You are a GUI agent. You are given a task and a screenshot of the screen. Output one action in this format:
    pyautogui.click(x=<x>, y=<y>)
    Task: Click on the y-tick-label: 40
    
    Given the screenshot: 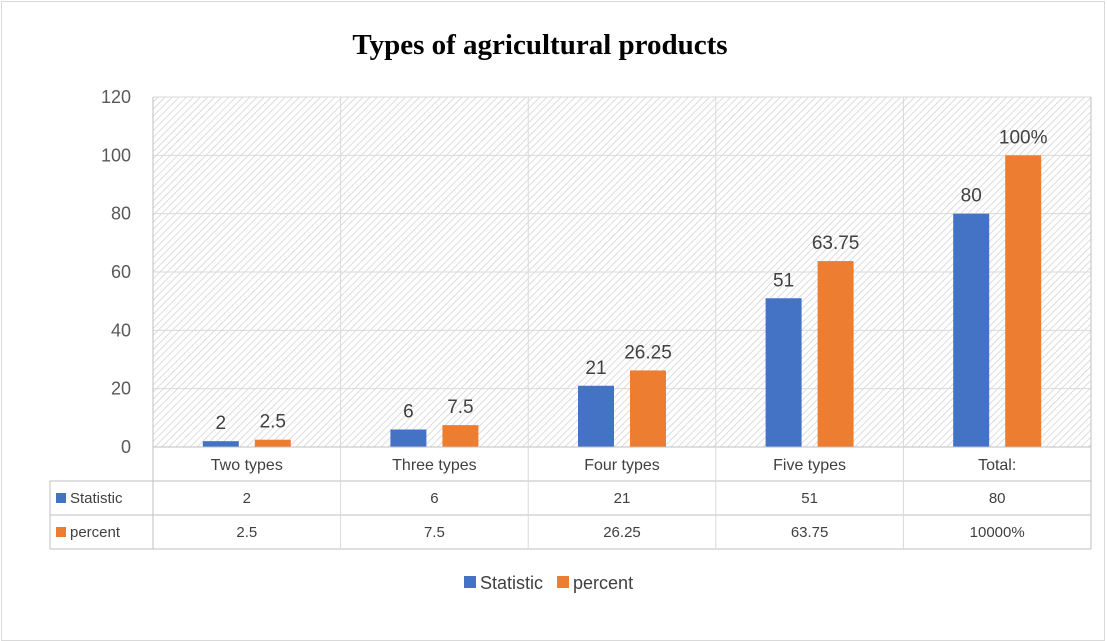 What is the action you would take?
    pyautogui.click(x=121, y=330)
    